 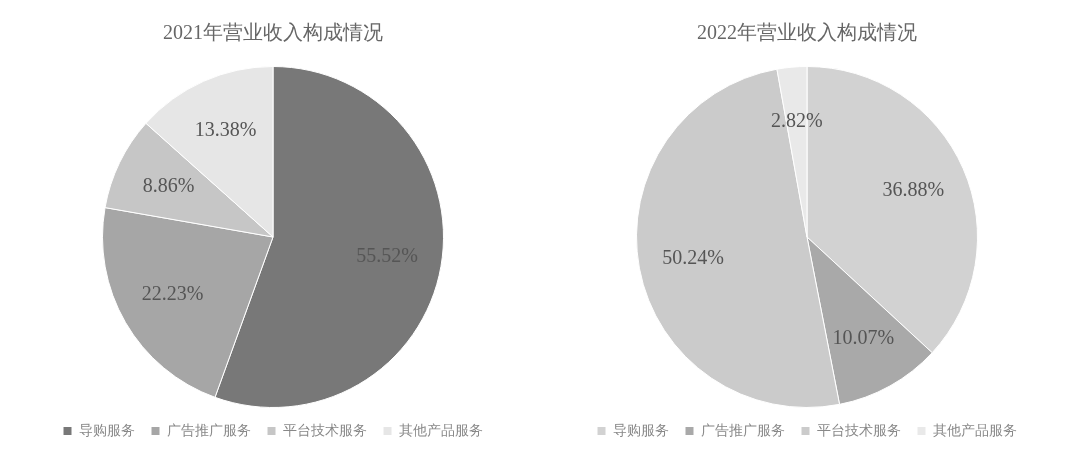 I want to click on chart-title: 2021年营业收入构成情况, so click(x=273, y=32).